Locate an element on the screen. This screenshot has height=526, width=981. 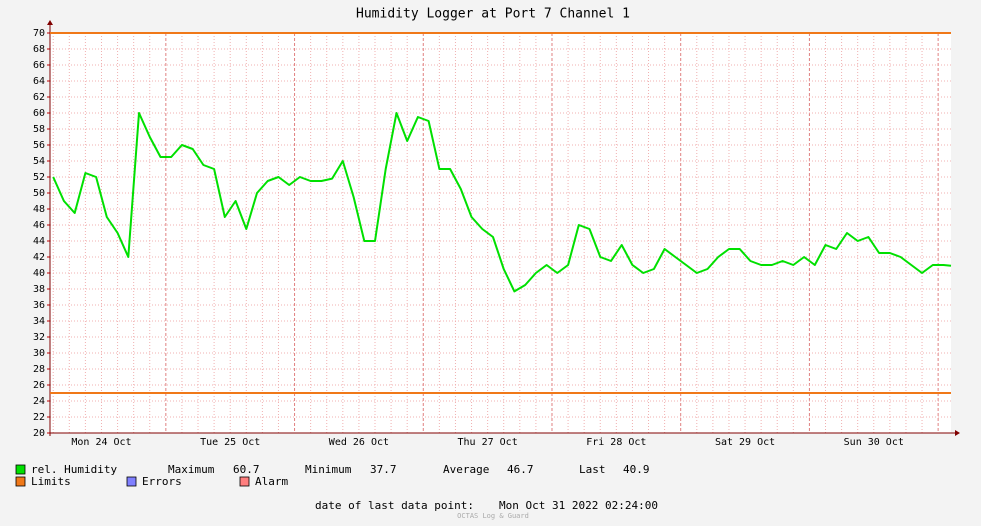
y-tick-label: 50 is located at coordinates (39, 193).